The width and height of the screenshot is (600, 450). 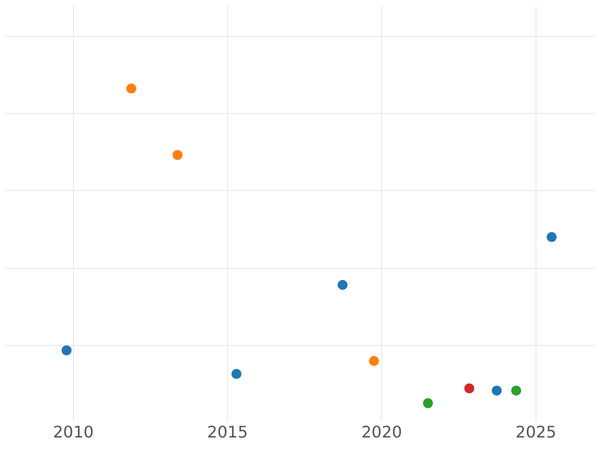 What do you see at coordinates (227, 432) in the screenshot?
I see `x-tick-label: 2015` at bounding box center [227, 432].